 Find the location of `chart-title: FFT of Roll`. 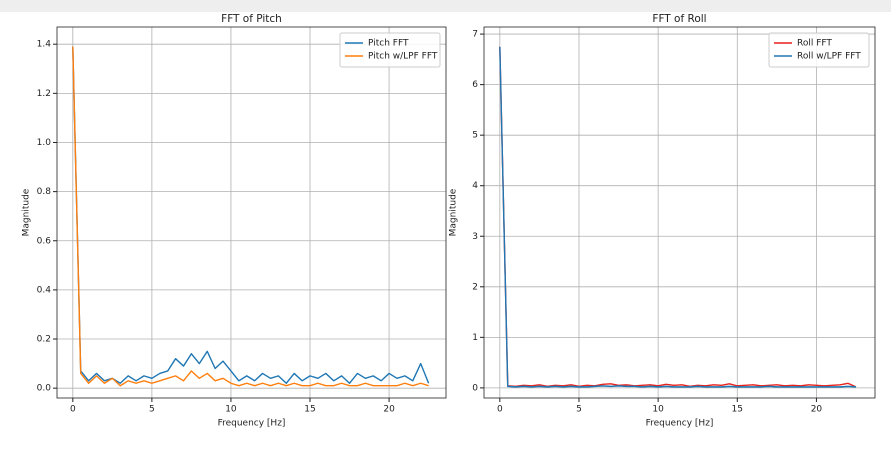

chart-title: FFT of Roll is located at coordinates (679, 19).